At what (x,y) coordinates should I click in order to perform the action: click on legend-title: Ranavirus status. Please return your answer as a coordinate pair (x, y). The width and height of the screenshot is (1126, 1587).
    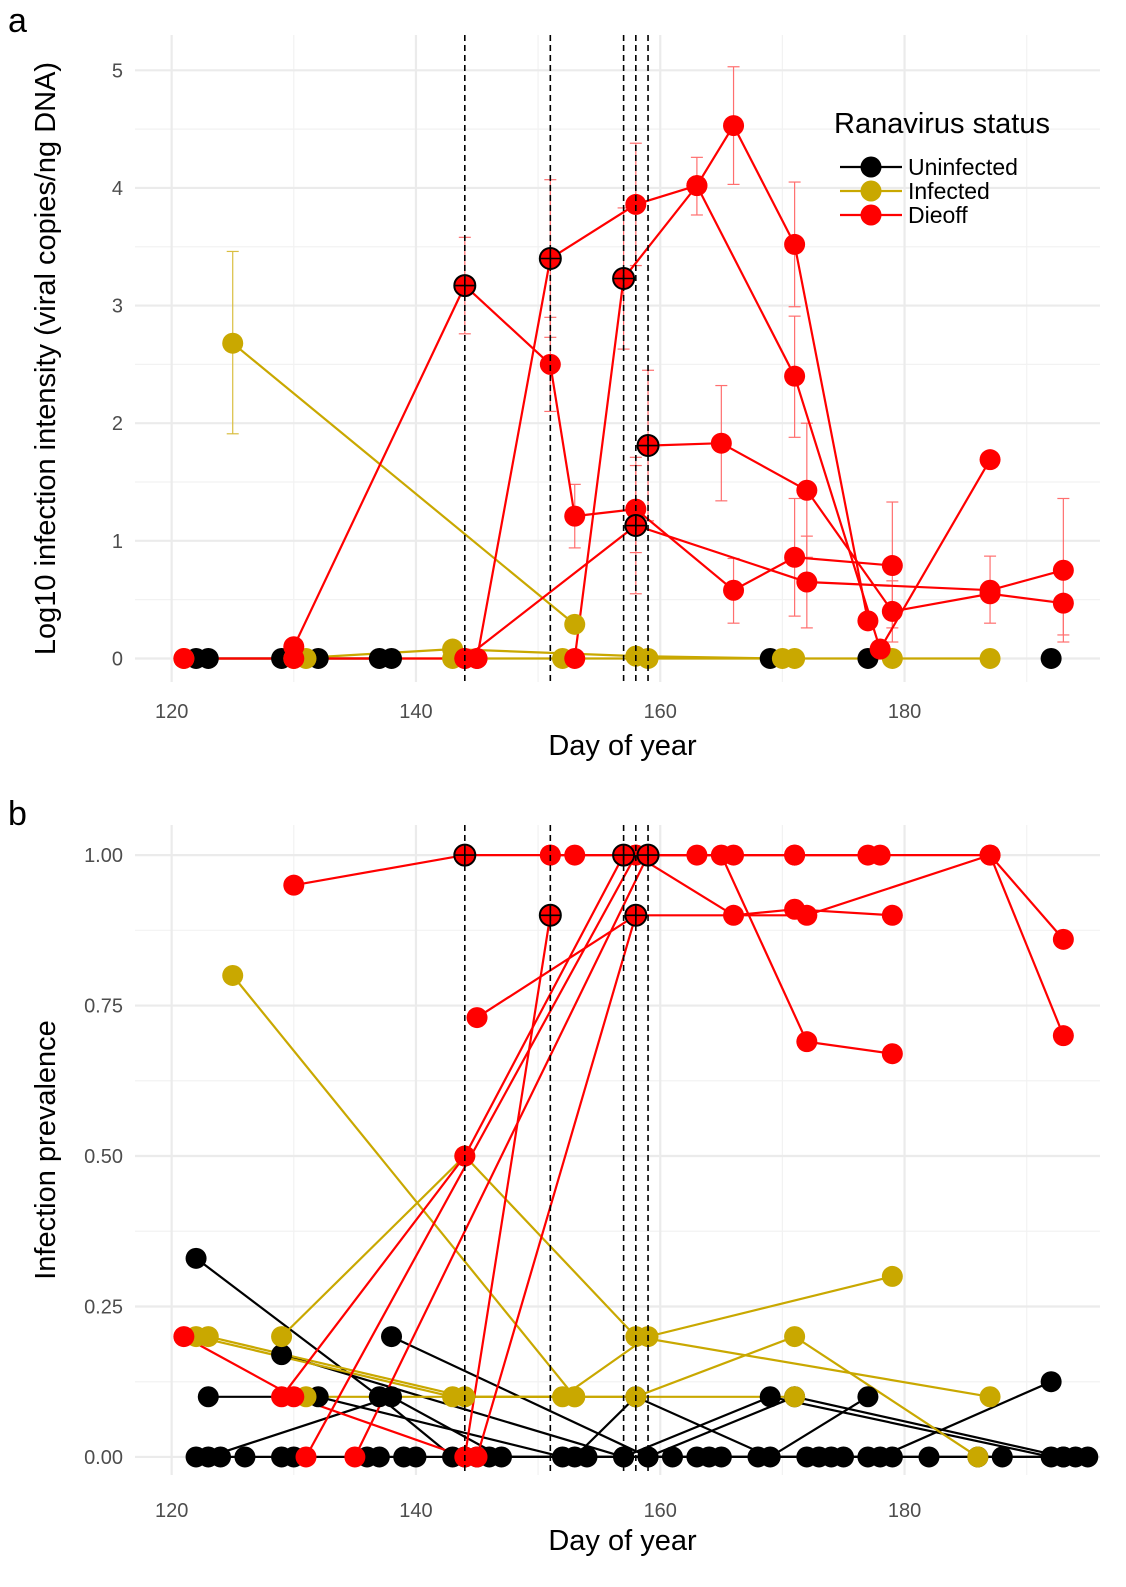
    Looking at the image, I should click on (942, 124).